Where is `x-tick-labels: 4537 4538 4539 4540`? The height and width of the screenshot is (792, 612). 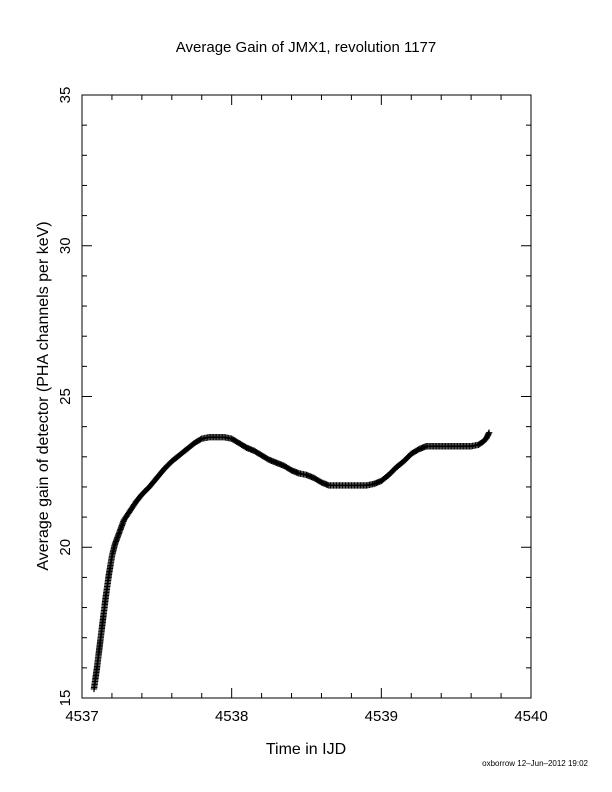
x-tick-labels: 4537 4538 4539 4540 is located at coordinates (306, 716).